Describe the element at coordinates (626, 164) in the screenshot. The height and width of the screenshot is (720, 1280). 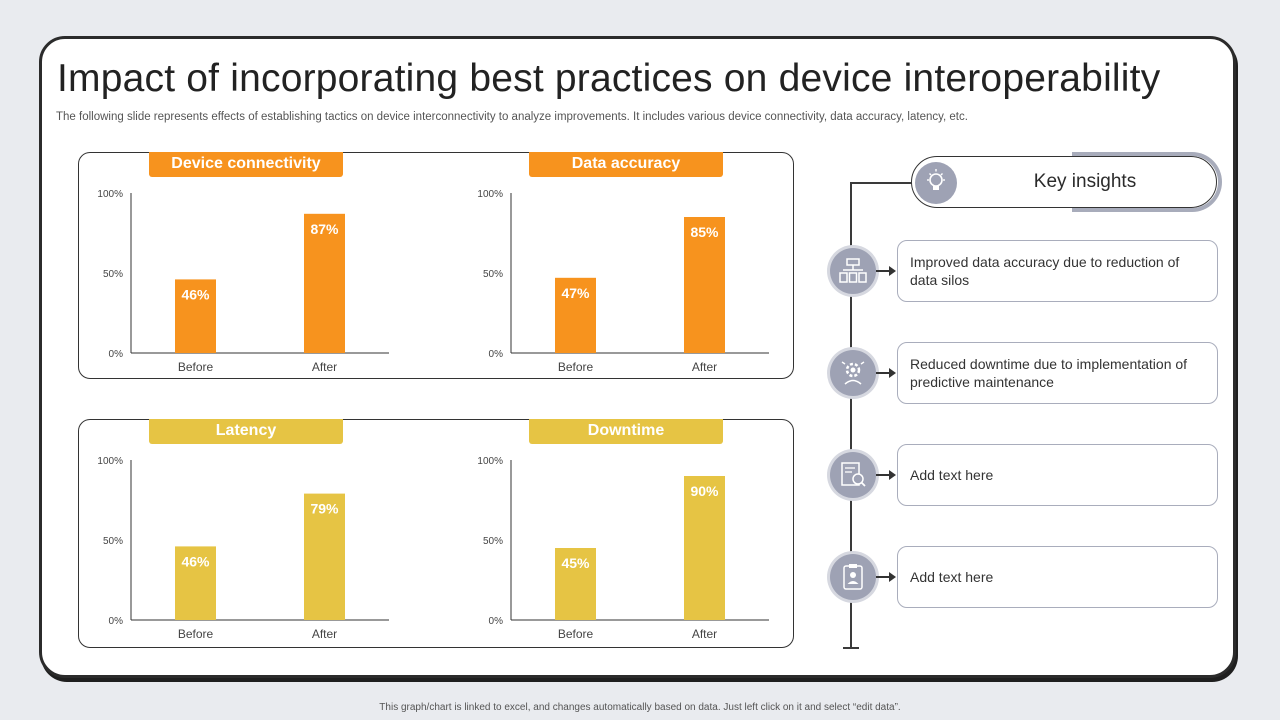
I see `chart-title: Data accuracy` at that location.